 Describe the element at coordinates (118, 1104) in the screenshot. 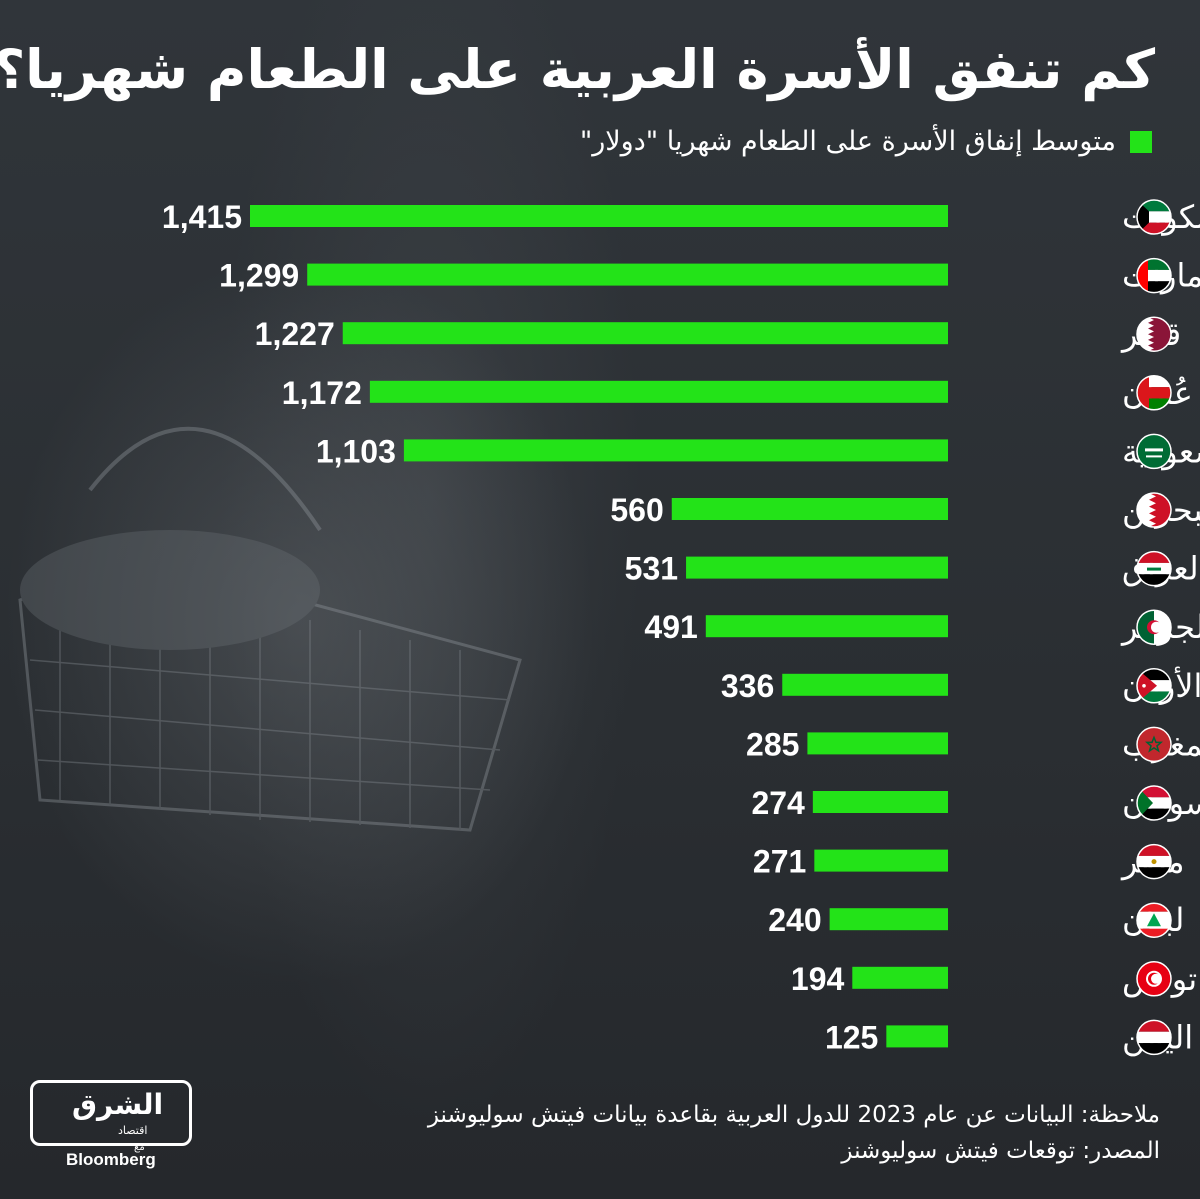

I see `logo-arabic: الشرق` at that location.